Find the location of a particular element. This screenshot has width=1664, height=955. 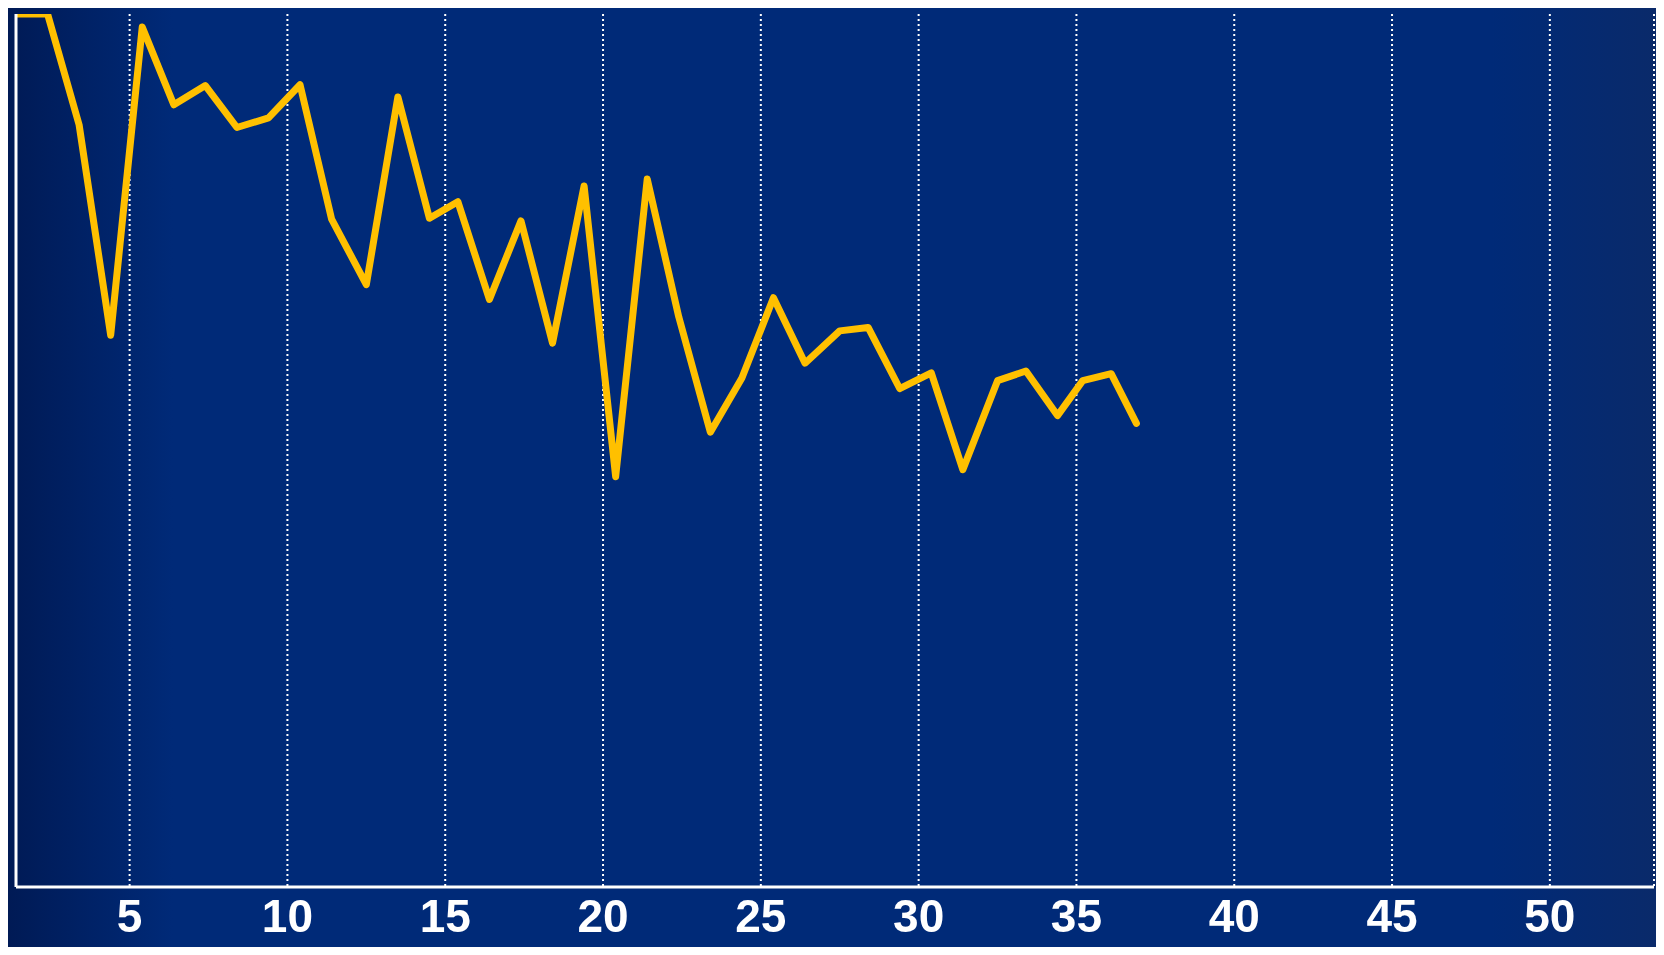

x-tick-label: 45 is located at coordinates (1392, 915).